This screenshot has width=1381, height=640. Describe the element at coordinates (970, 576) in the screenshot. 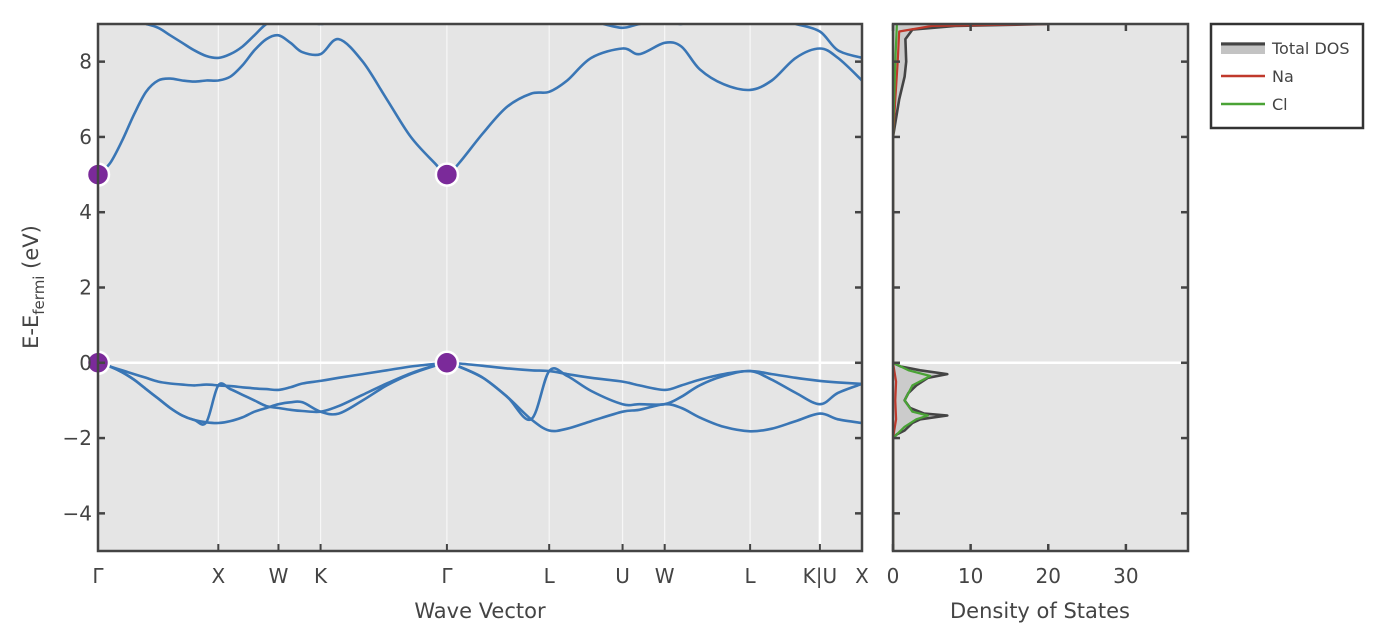

I see `dos-x-tick-label: 10` at that location.